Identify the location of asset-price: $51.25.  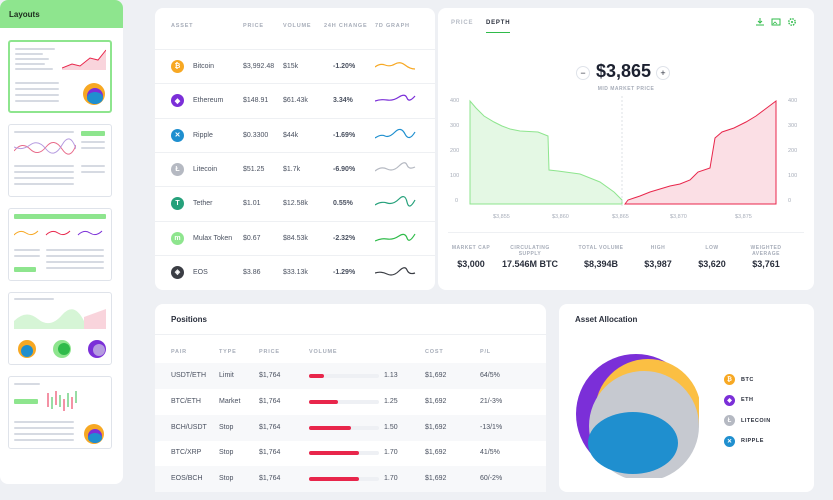
(254, 169).